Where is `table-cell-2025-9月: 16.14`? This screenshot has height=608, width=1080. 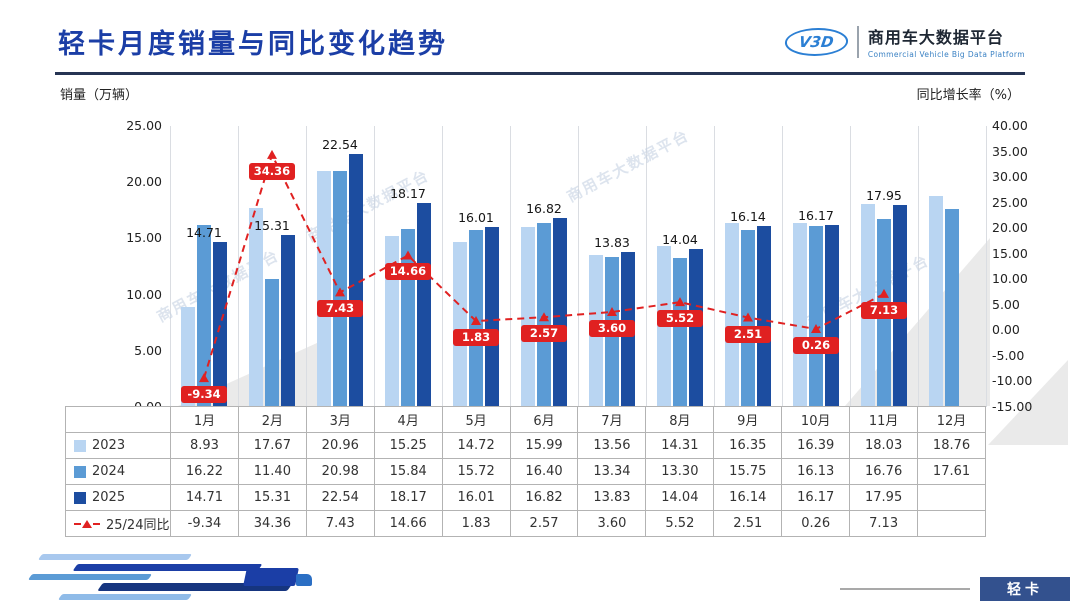 table-cell-2025-9月: 16.14 is located at coordinates (748, 498).